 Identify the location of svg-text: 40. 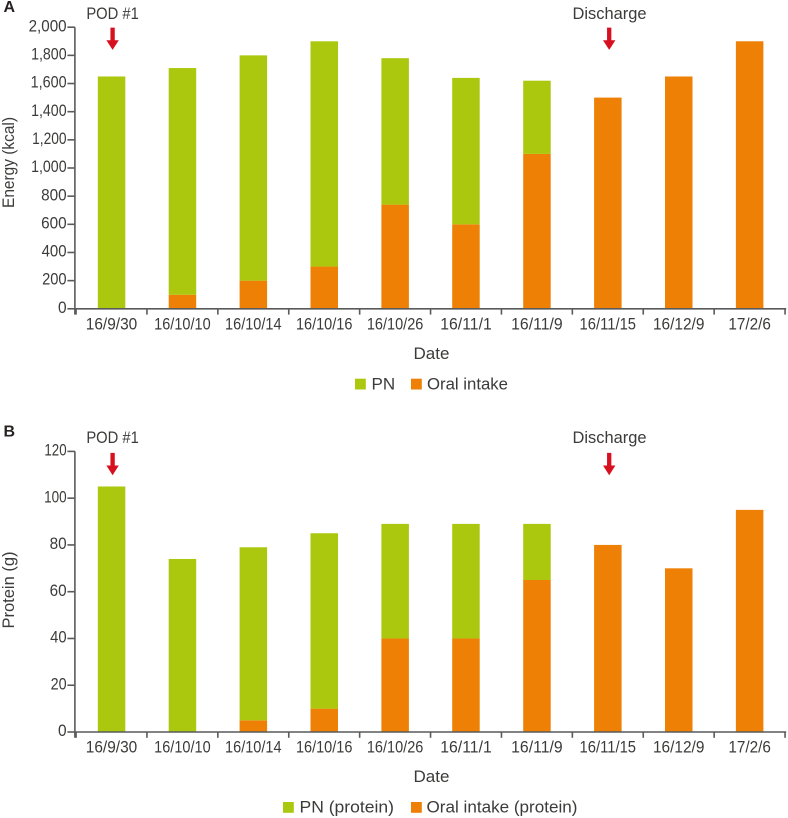
(58, 638).